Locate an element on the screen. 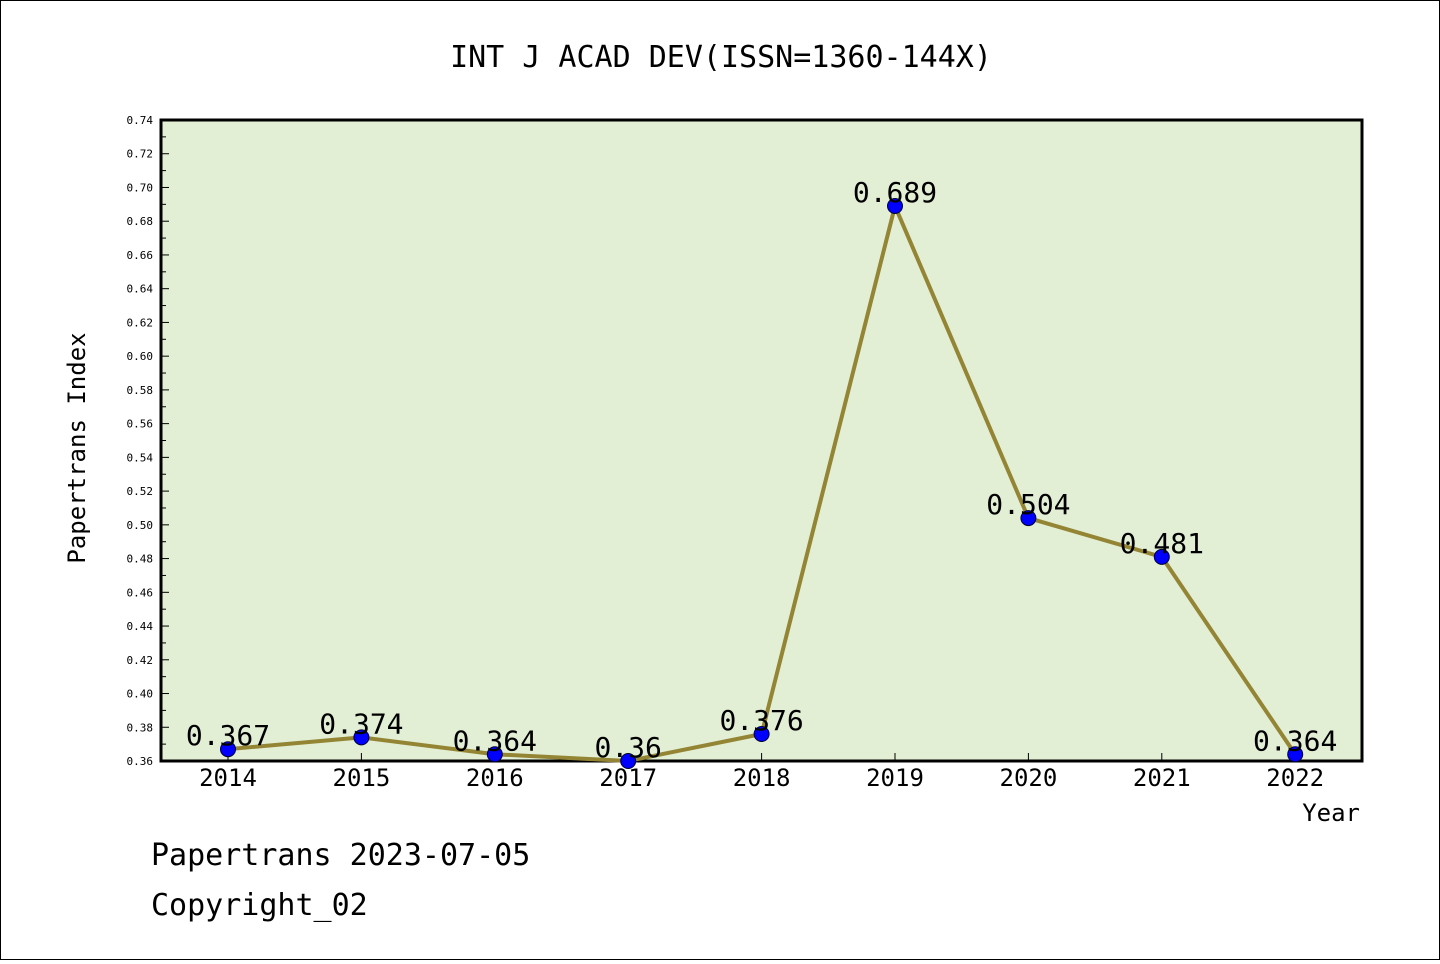 The width and height of the screenshot is (1440, 964). x-tick-label: 2019 is located at coordinates (895, 778).